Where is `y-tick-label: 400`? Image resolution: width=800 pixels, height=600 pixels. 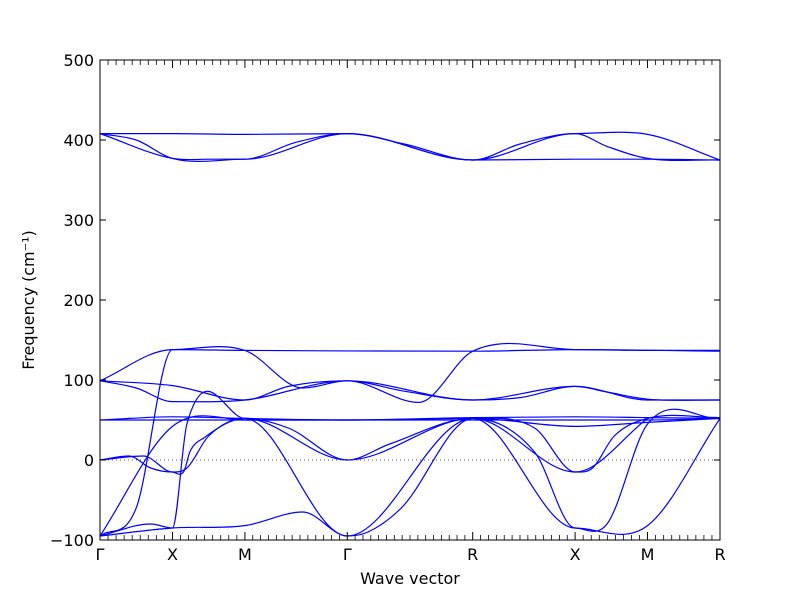 y-tick-label: 400 is located at coordinates (78, 140).